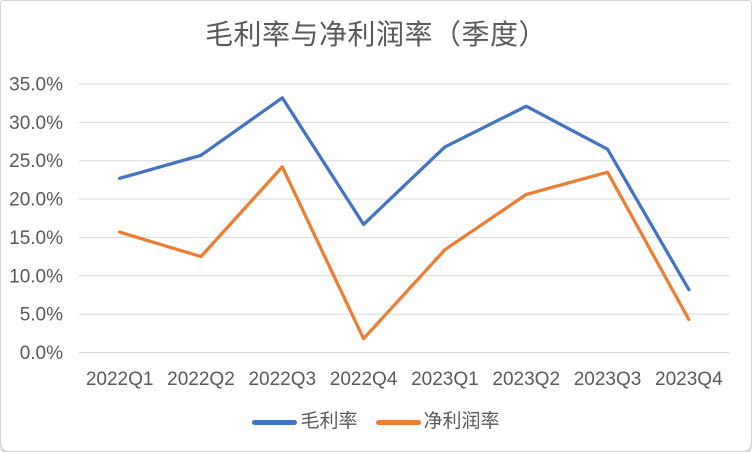 Image resolution: width=752 pixels, height=452 pixels. What do you see at coordinates (329, 421) in the screenshot?
I see `legend-label-gross-margin: 毛利率` at bounding box center [329, 421].